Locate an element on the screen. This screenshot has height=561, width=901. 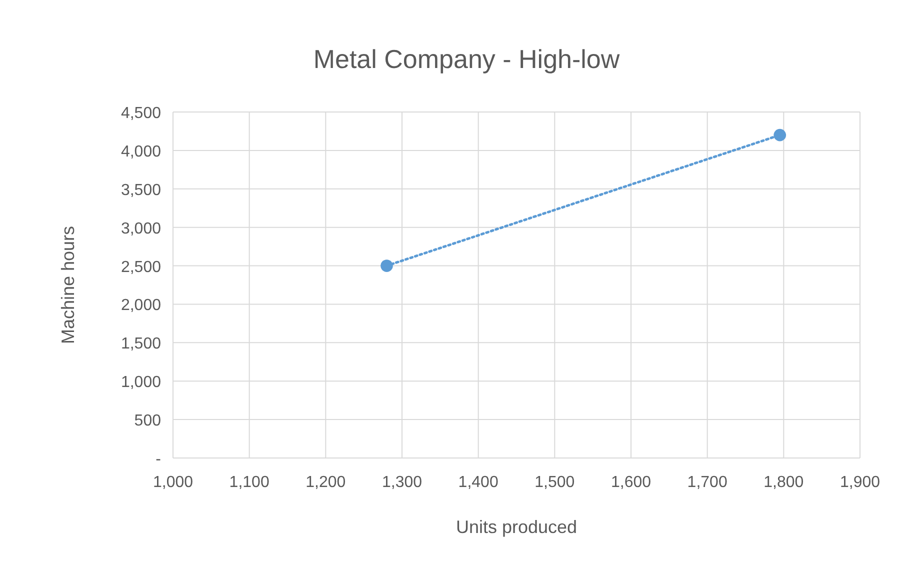
x-tick-label: 1,100 is located at coordinates (249, 482).